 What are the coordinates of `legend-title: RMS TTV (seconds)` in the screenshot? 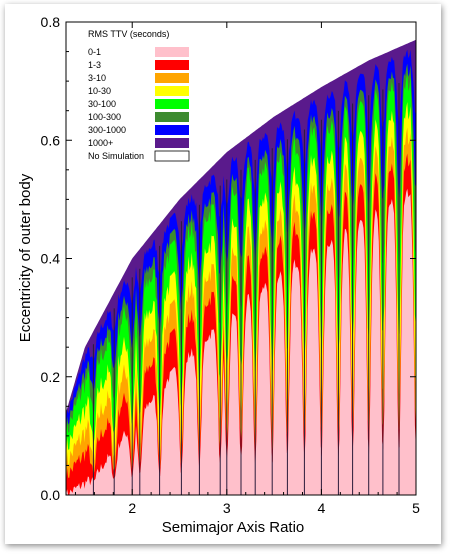 It's located at (128, 34).